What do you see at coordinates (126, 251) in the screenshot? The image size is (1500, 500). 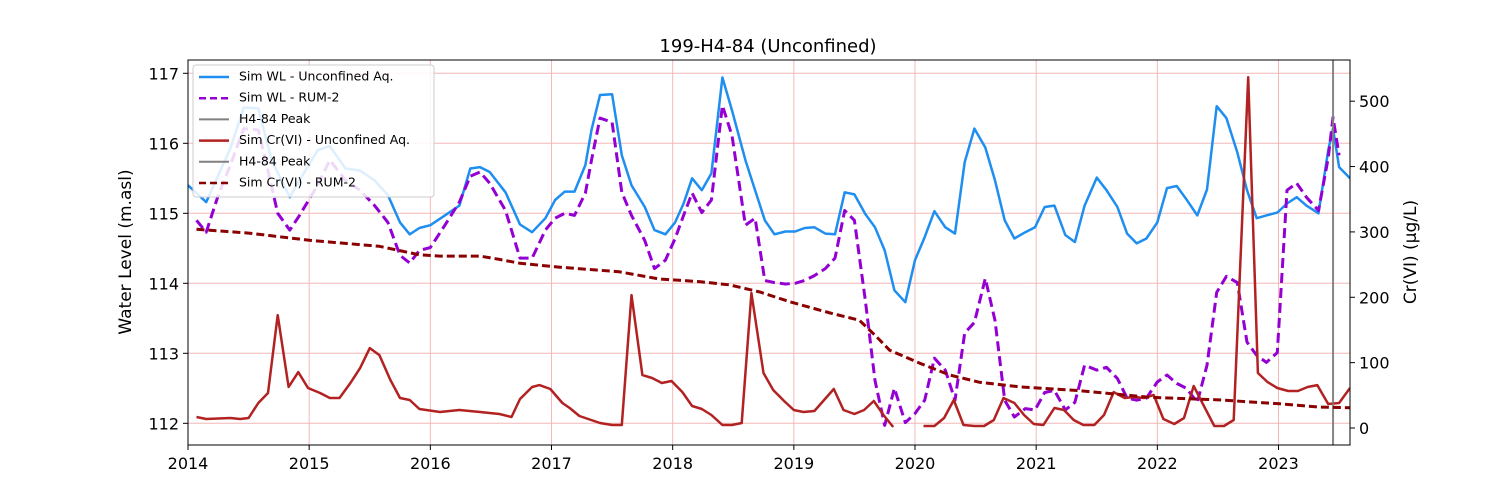 I see `y-axis-label: Water Level (m.asl)` at bounding box center [126, 251].